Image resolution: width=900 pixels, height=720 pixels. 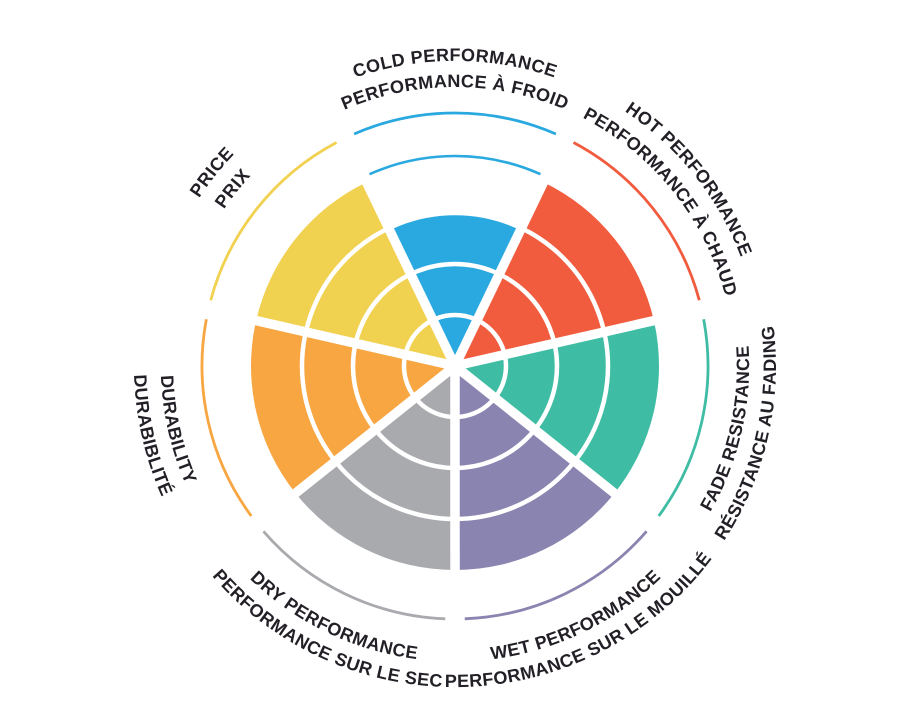 I want to click on outer-arc-wet-performance, so click(x=556, y=575).